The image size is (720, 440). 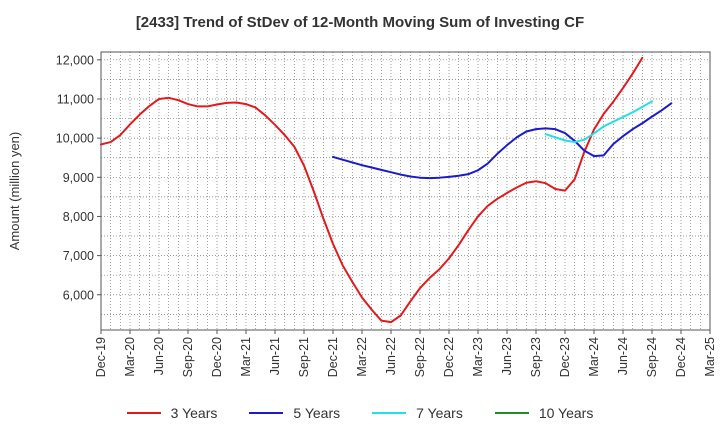 What do you see at coordinates (78, 256) in the screenshot?
I see `y-tick-label: 7,000` at bounding box center [78, 256].